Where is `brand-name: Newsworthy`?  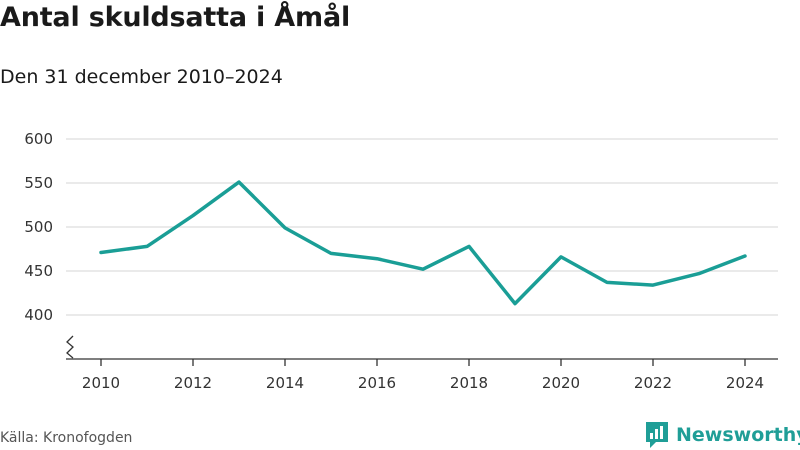 brand-name: Newsworthy is located at coordinates (738, 435).